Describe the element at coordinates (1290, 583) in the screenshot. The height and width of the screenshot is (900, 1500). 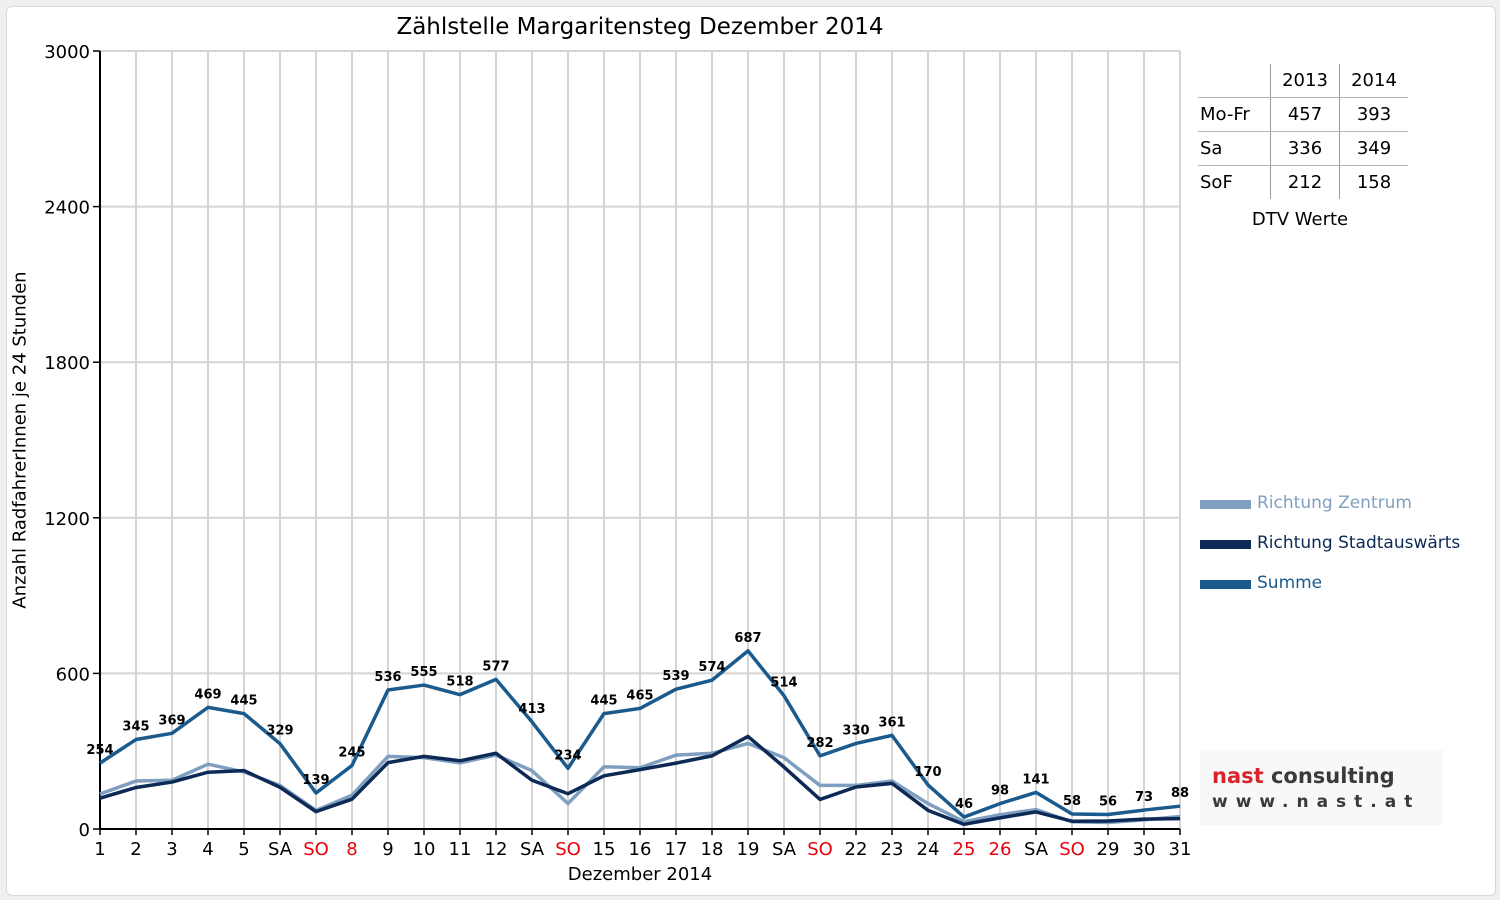
I see `legend-label-summe: Summe` at that location.